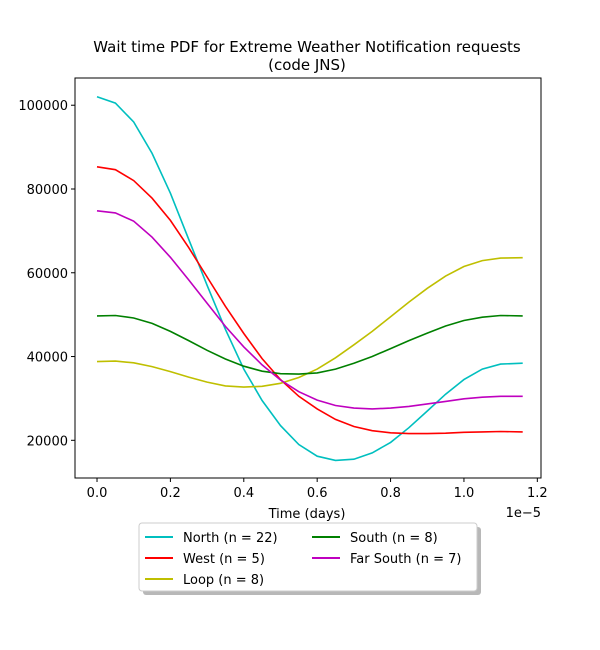 Image resolution: width=600 pixels, height=650 pixels. Describe the element at coordinates (394, 538) in the screenshot. I see `legend-label-3: South (n = 8)` at that location.